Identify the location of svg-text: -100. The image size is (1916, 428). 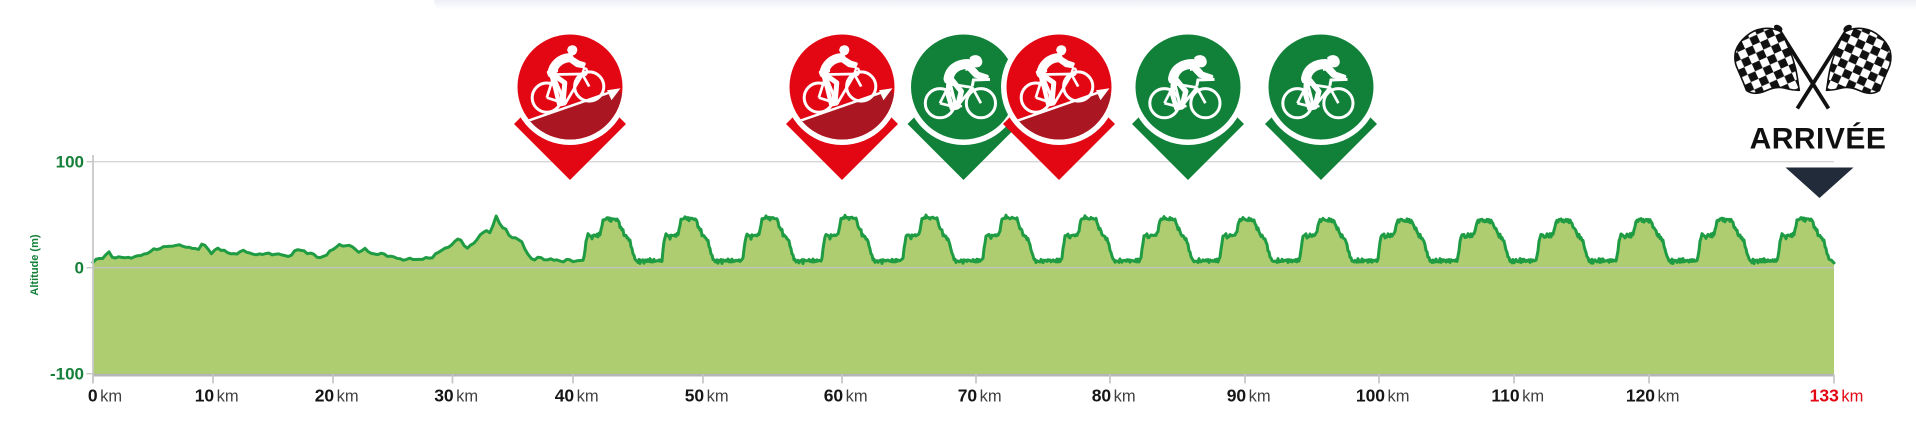
(67, 374).